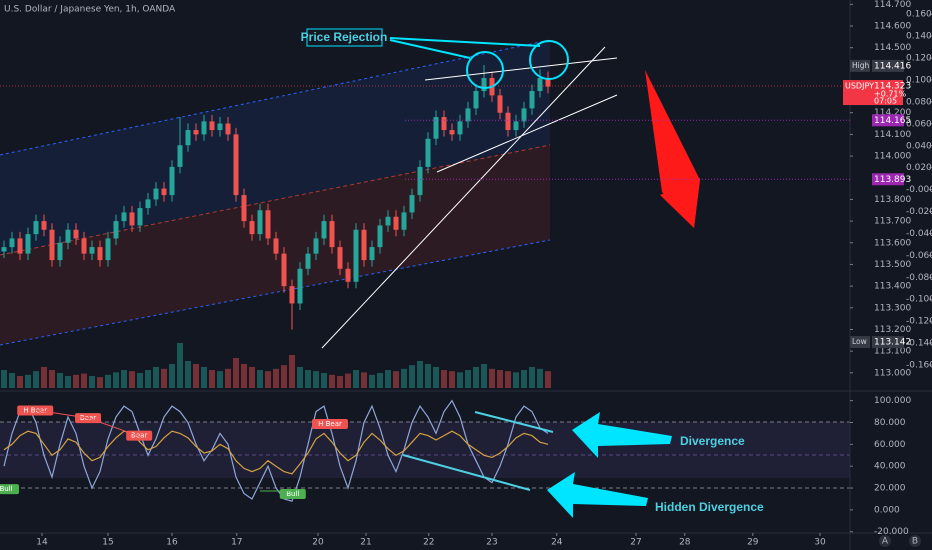 This screenshot has width=932, height=550. I want to click on x-tick-label: 24, so click(557, 543).